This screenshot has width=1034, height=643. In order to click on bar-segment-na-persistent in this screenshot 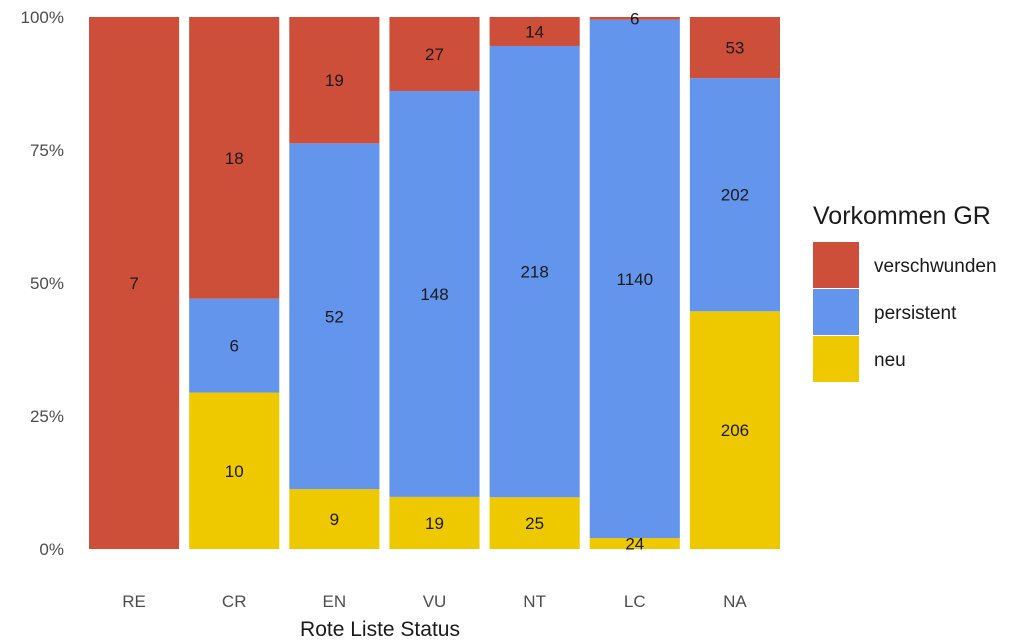, I will do `click(734, 195)`.